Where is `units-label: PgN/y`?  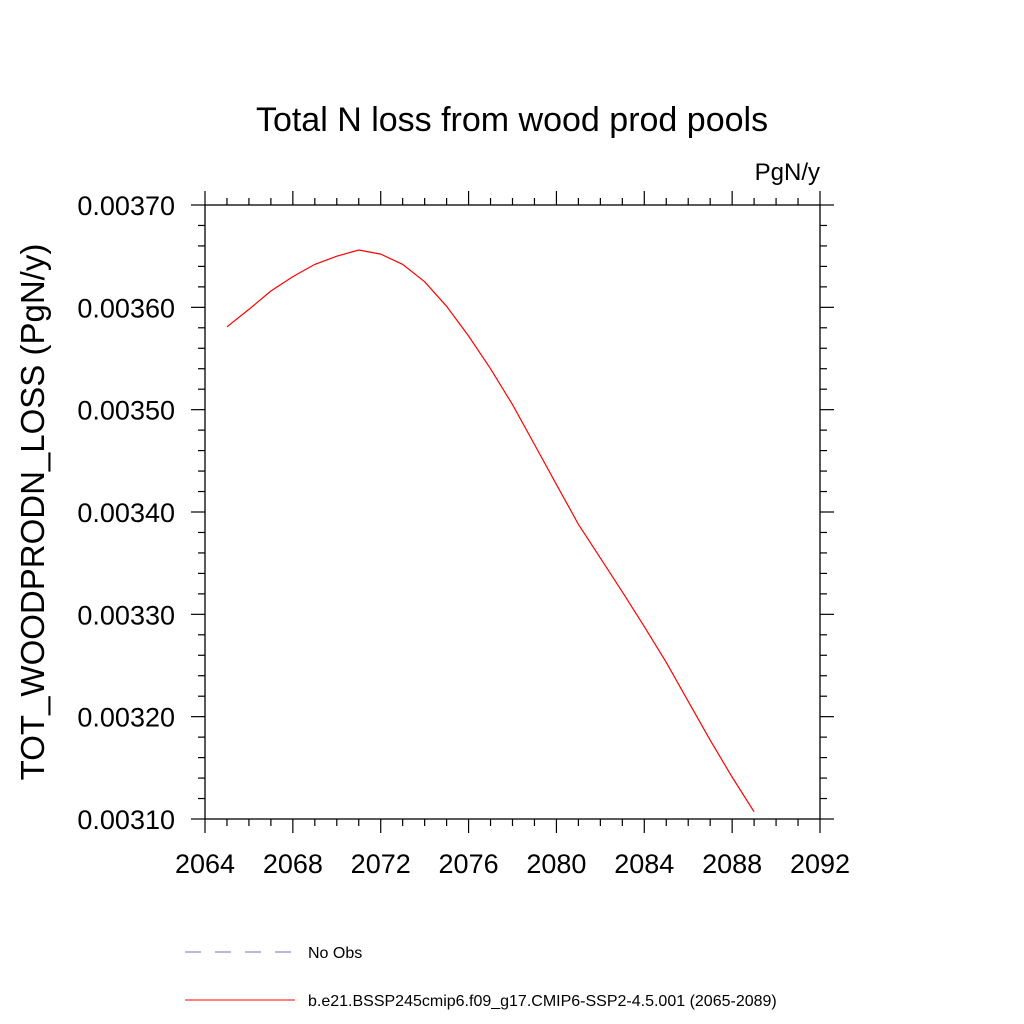
units-label: PgN/y is located at coordinates (787, 172).